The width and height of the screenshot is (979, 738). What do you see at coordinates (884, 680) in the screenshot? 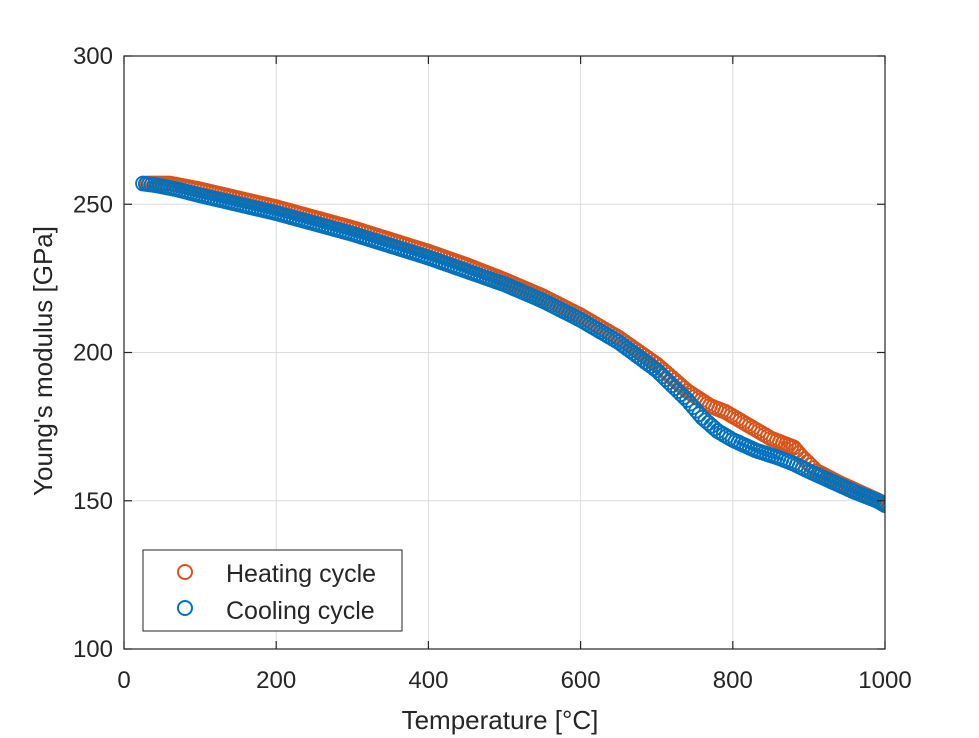
I see `x-tick-label: 1000` at bounding box center [884, 680].